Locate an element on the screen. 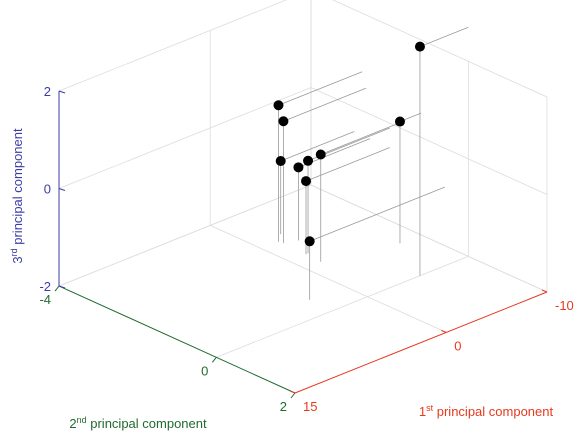  x-tick-label: 15 is located at coordinates (310, 406).